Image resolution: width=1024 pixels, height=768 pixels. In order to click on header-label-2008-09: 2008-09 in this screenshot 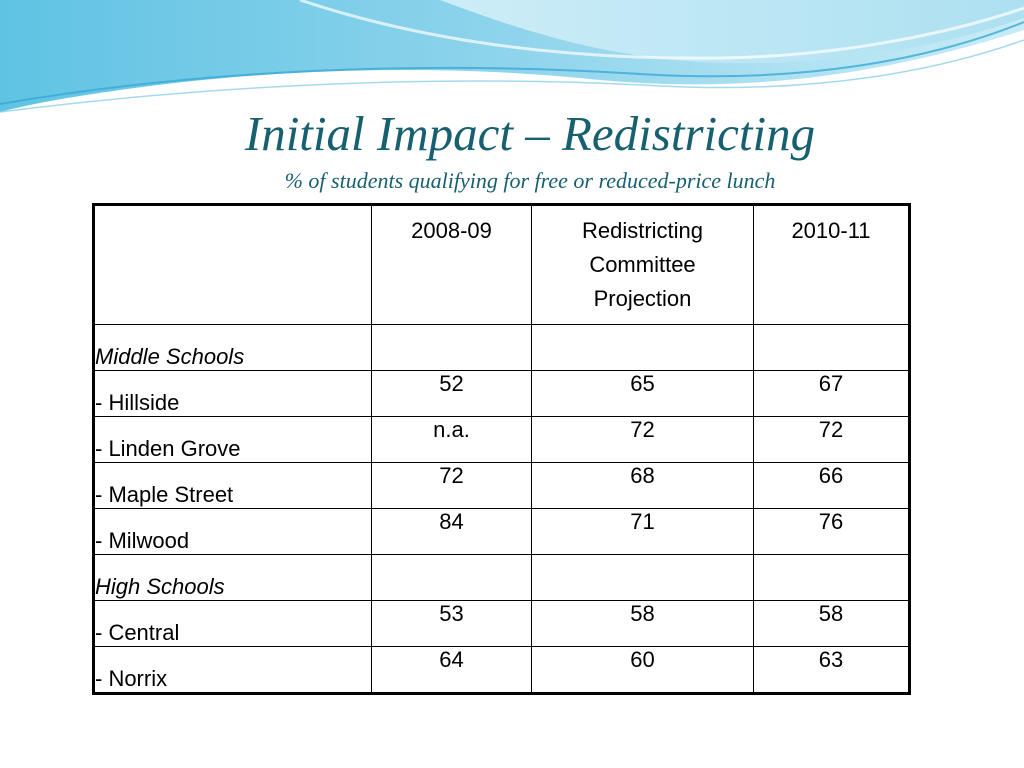, I will do `click(451, 230)`.